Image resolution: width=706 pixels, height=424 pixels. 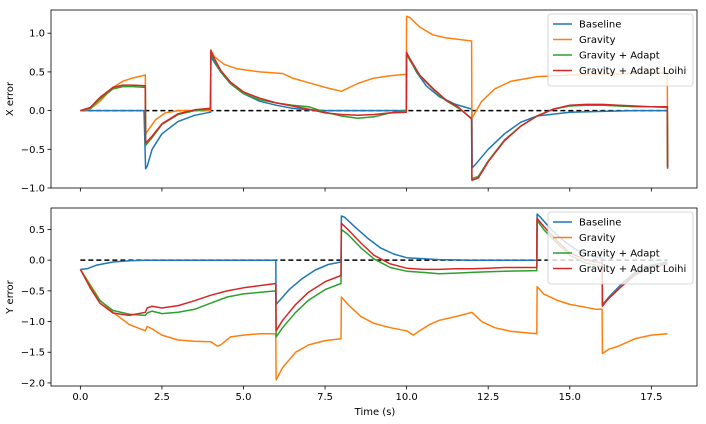 What do you see at coordinates (33, 383) in the screenshot?
I see `y-tick-label: −2.0` at bounding box center [33, 383].